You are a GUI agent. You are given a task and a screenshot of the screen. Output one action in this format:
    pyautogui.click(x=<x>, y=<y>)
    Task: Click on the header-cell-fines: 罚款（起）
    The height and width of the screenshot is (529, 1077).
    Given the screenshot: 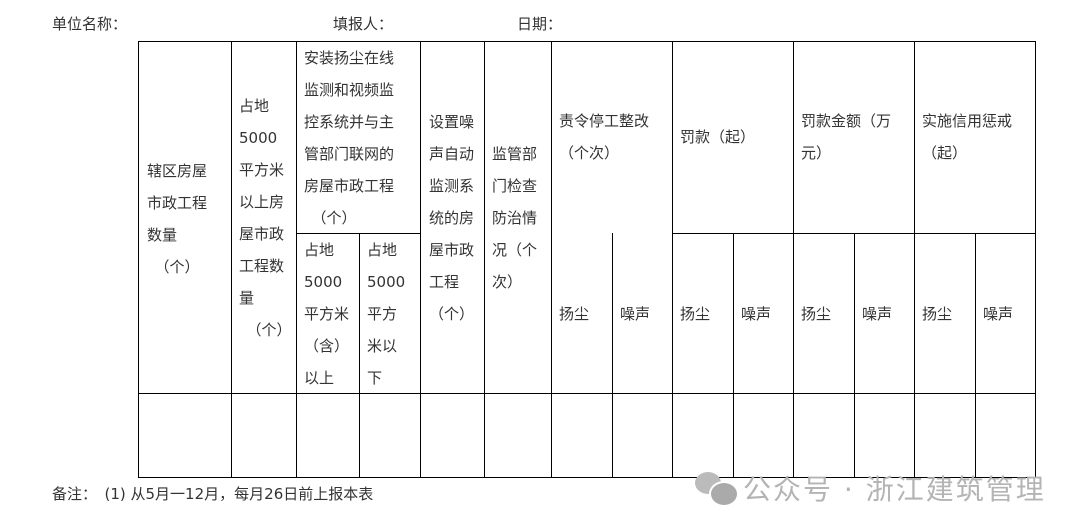 What is the action you would take?
    pyautogui.click(x=718, y=137)
    